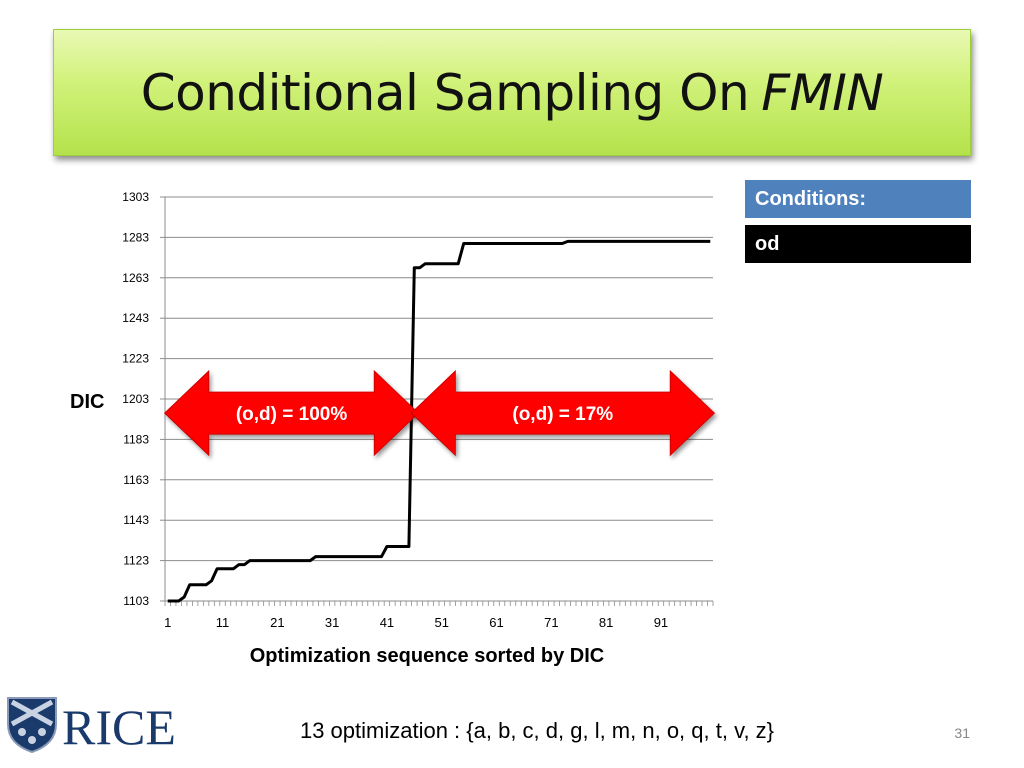 This screenshot has width=1024, height=768. Describe the element at coordinates (136, 601) in the screenshot. I see `y-tick-label: 1103` at that location.